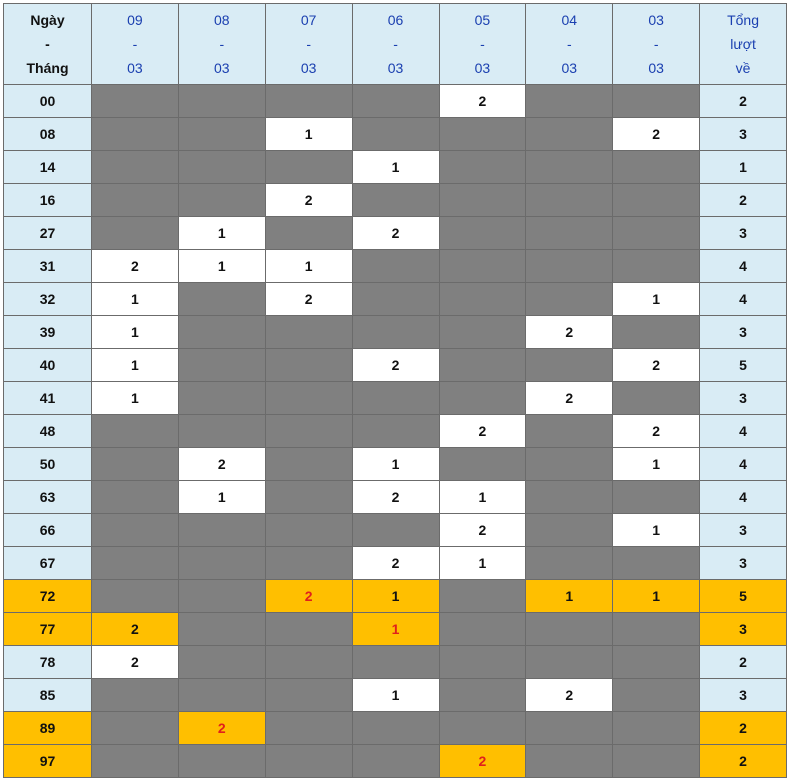  Describe the element at coordinates (47, 101) in the screenshot. I see `row-number: 00` at that location.